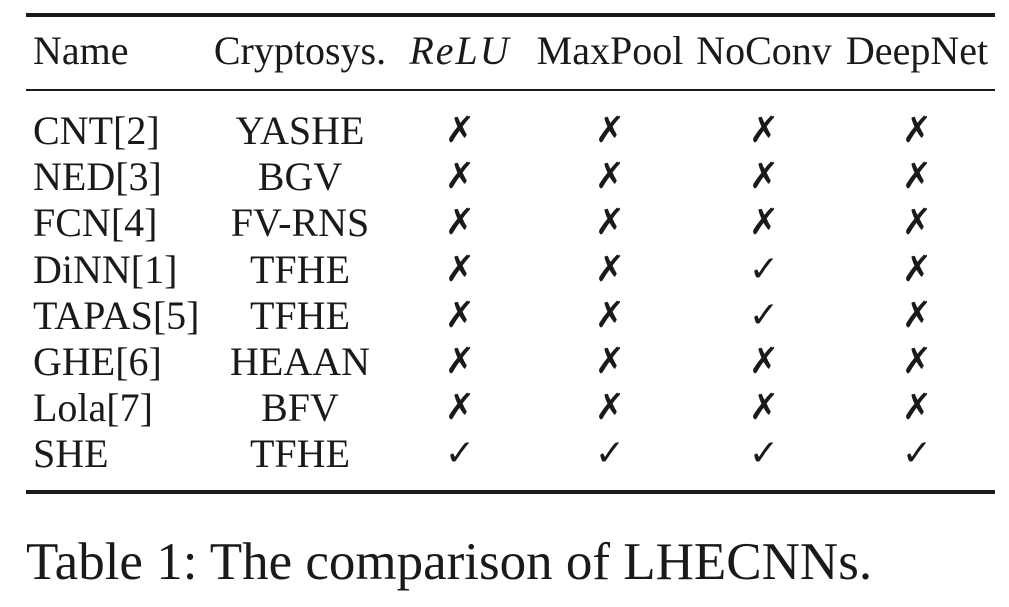  I want to click on cell-cryptosystem: HEAAN, so click(300, 361).